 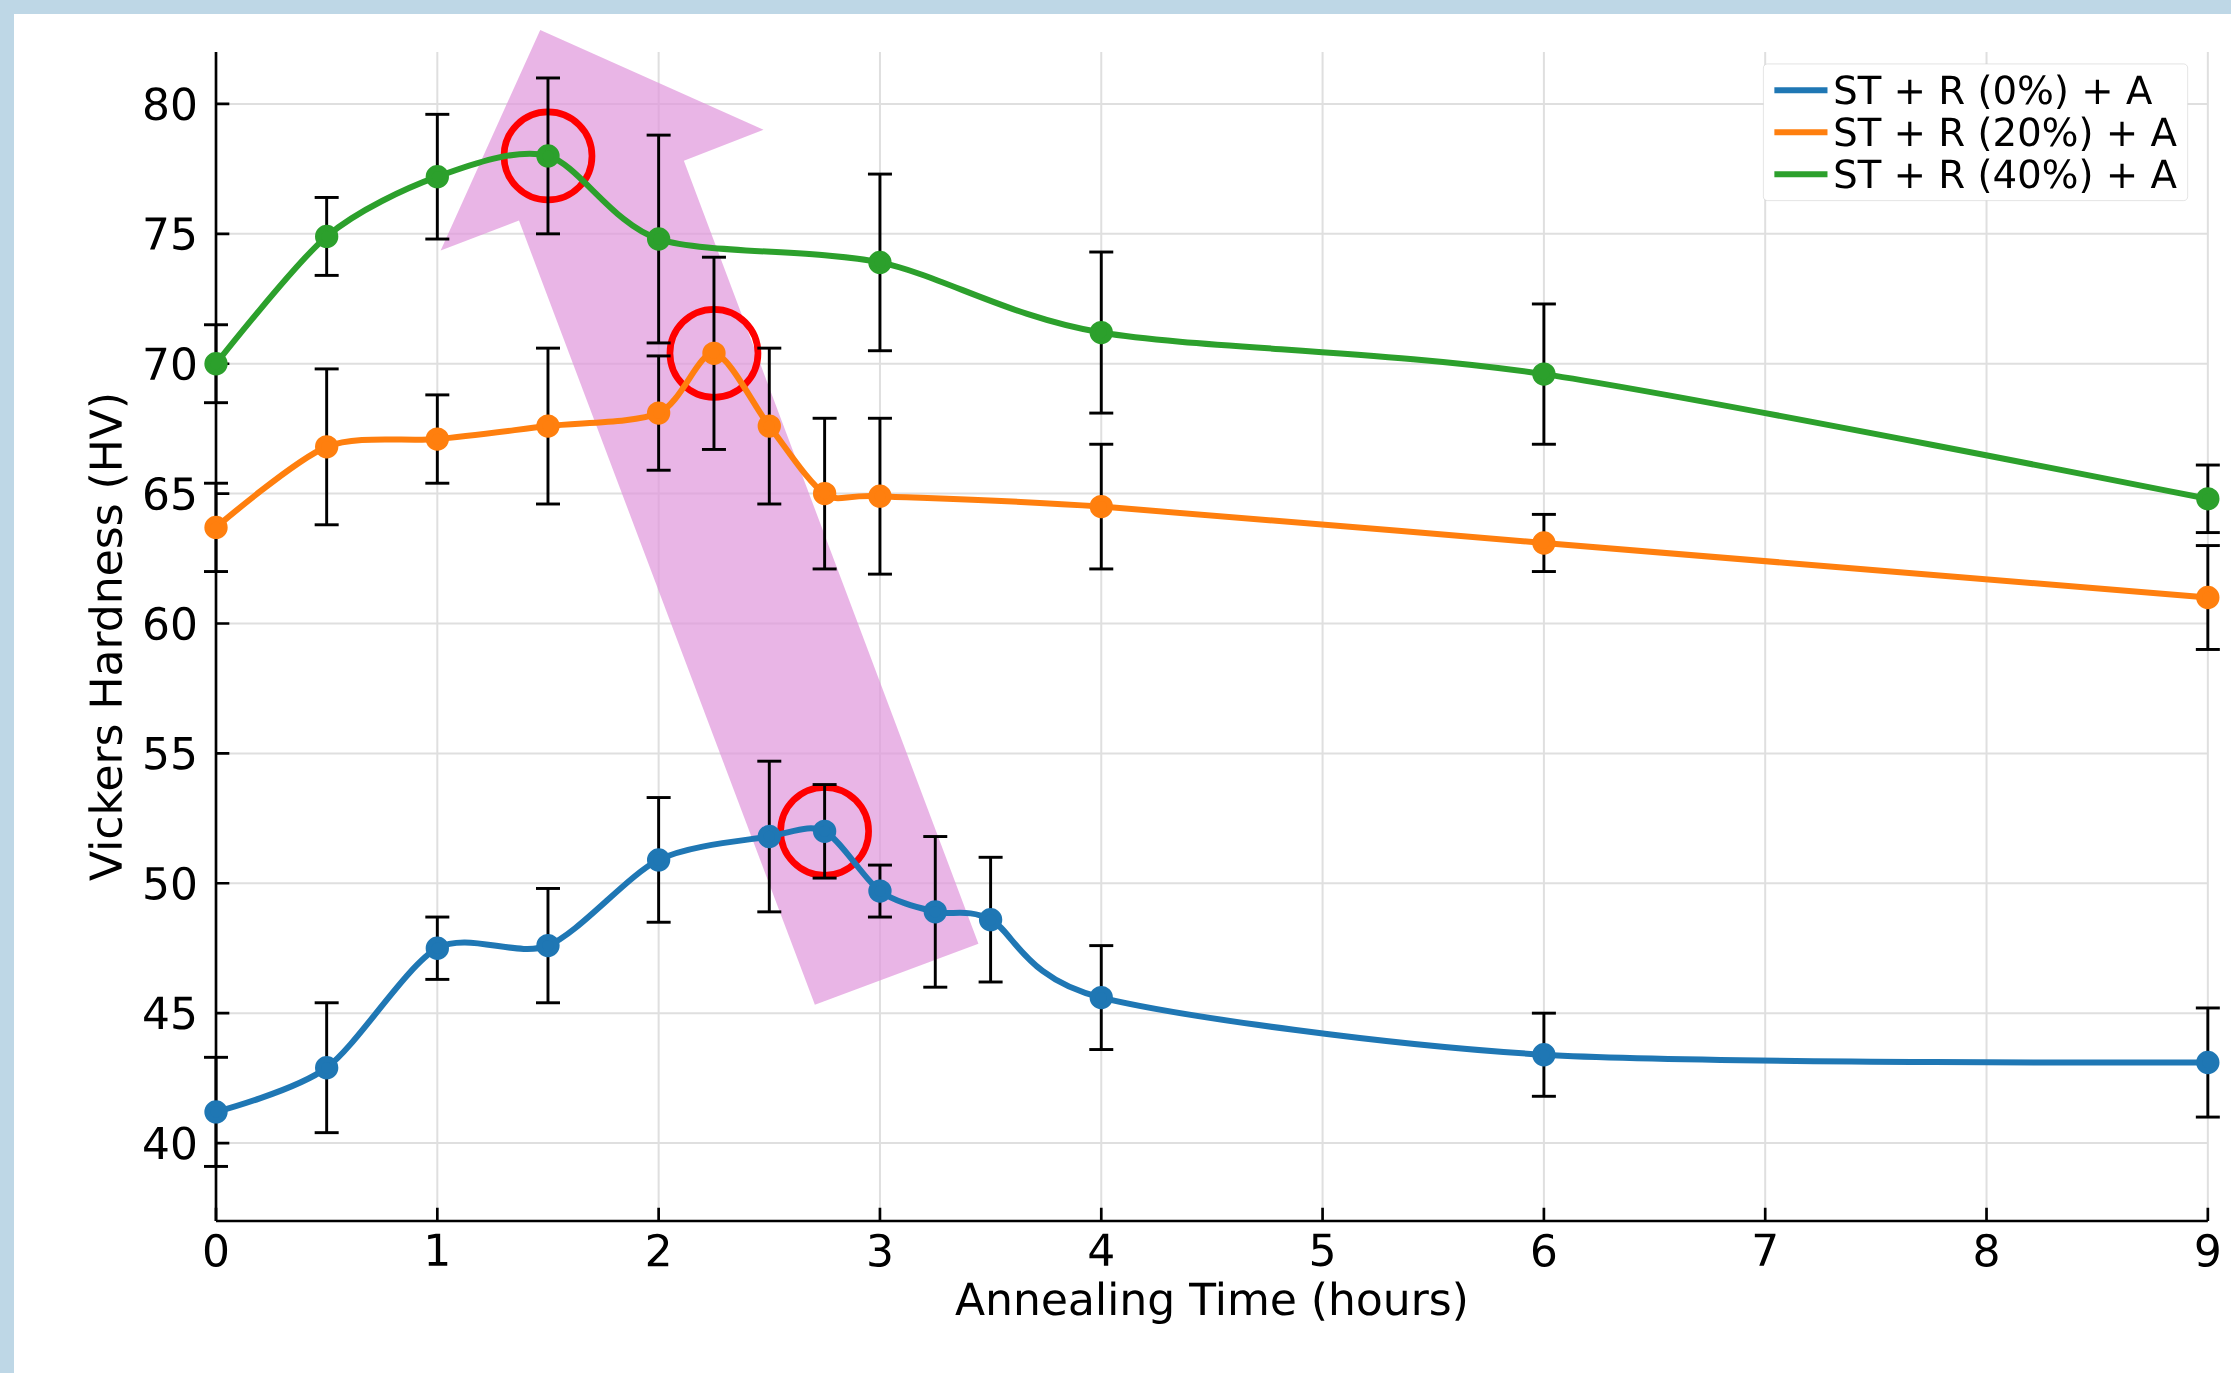 I want to click on y-tick-label: 40, so click(x=170, y=1143).